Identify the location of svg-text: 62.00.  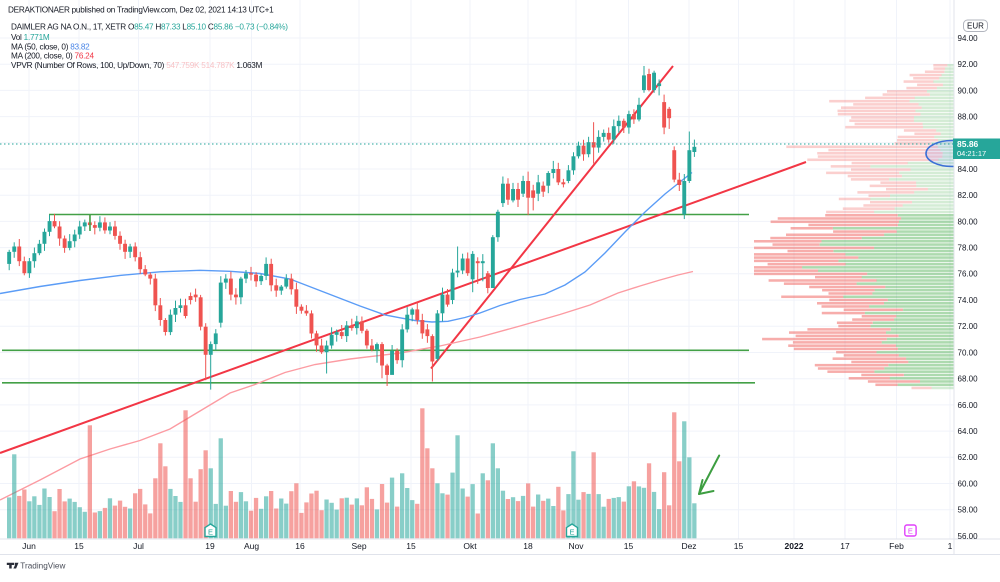
(968, 457).